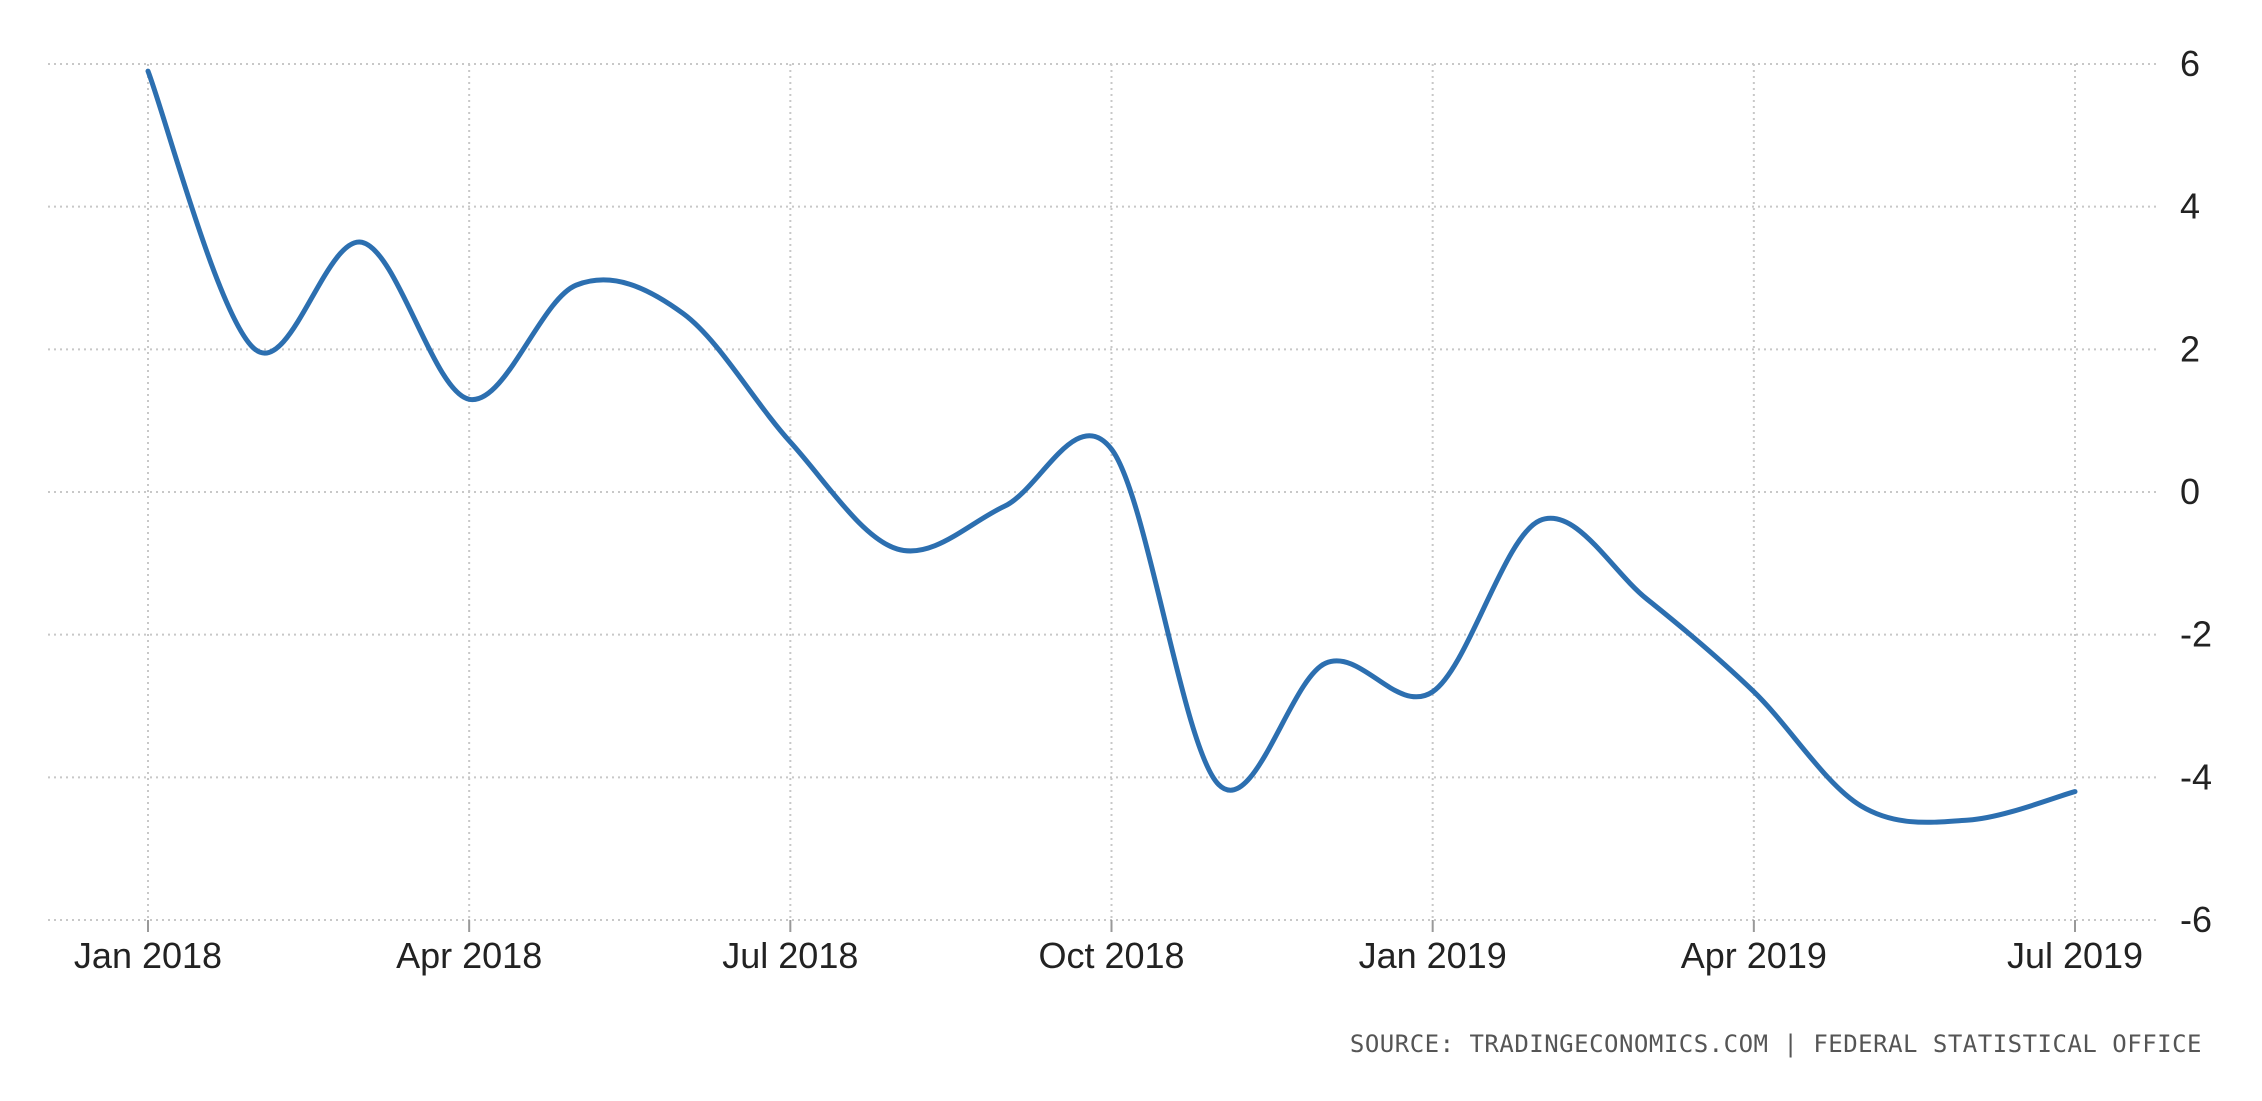 This screenshot has height=1101, width=2262. Describe the element at coordinates (2196, 634) in the screenshot. I see `y-tick-label: -2` at that location.